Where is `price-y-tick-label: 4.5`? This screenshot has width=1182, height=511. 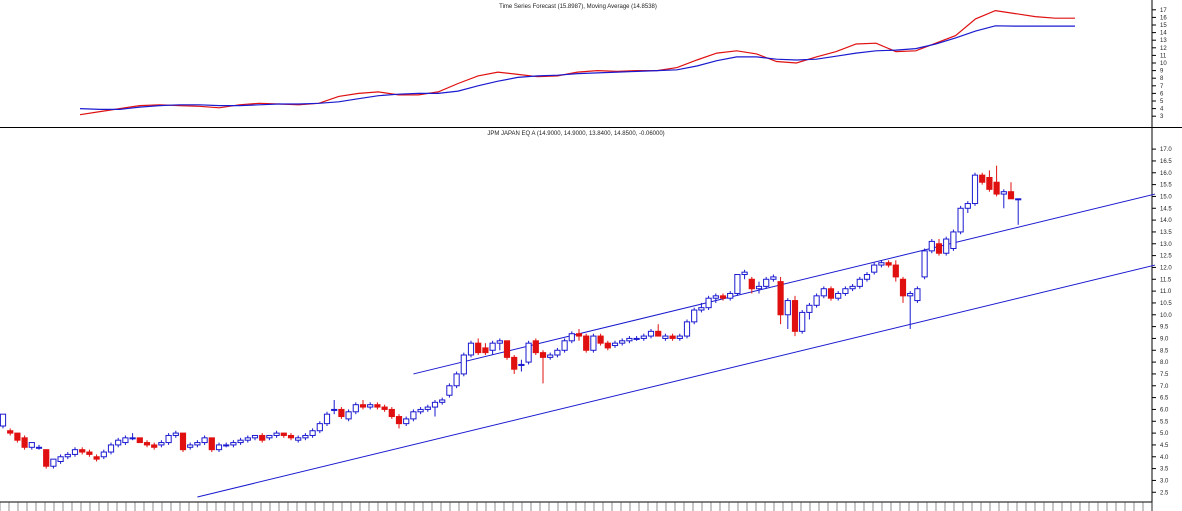 price-y-tick-label: 4.5 is located at coordinates (1164, 446).